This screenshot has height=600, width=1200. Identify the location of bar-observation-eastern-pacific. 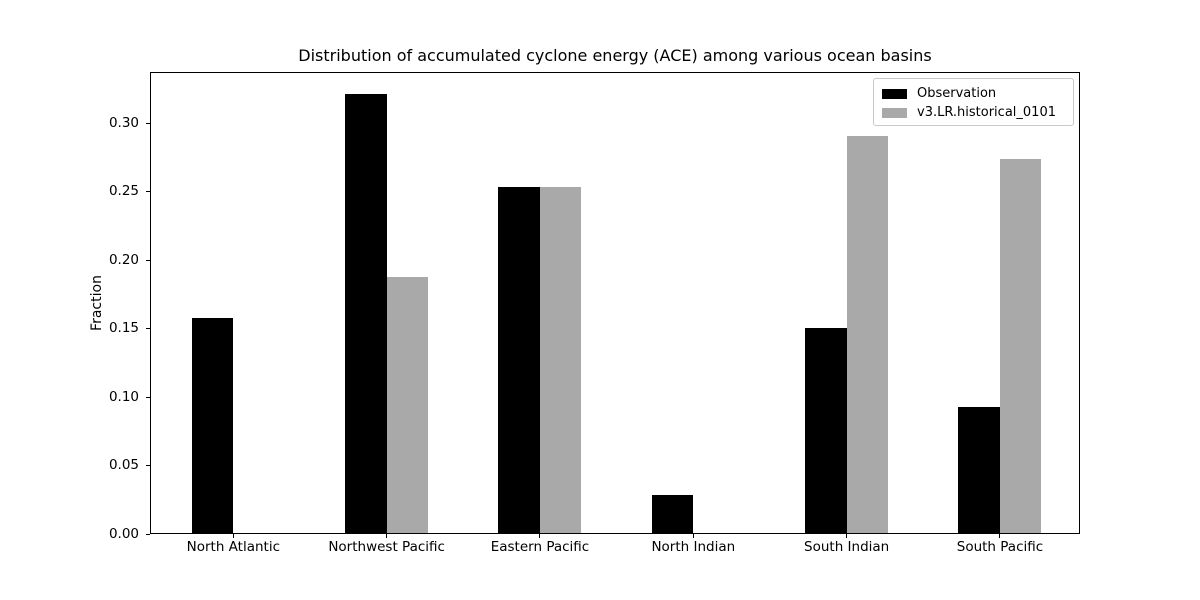
(519, 359).